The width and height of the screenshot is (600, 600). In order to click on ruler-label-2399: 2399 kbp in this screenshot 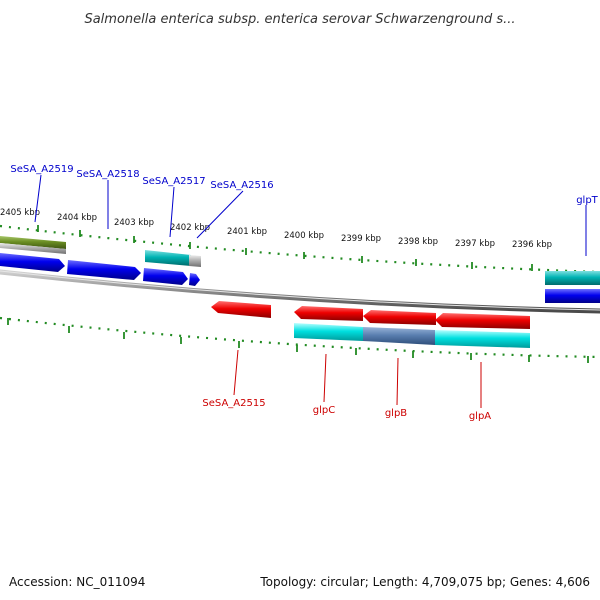, I will do `click(361, 239)`.